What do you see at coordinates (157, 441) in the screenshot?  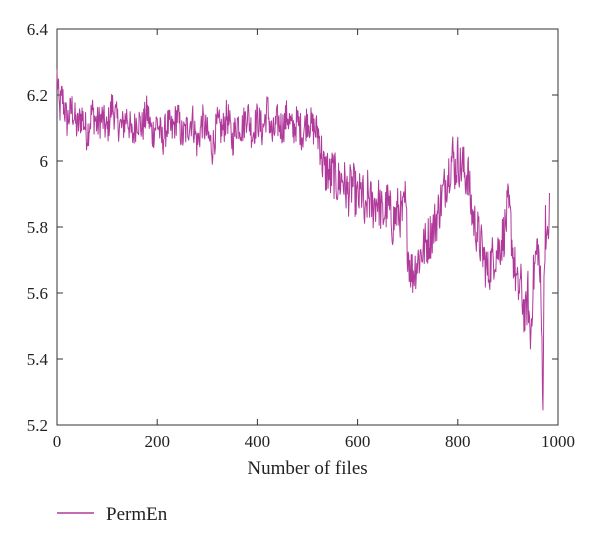 I see `x-tick-label: 200` at bounding box center [157, 441].